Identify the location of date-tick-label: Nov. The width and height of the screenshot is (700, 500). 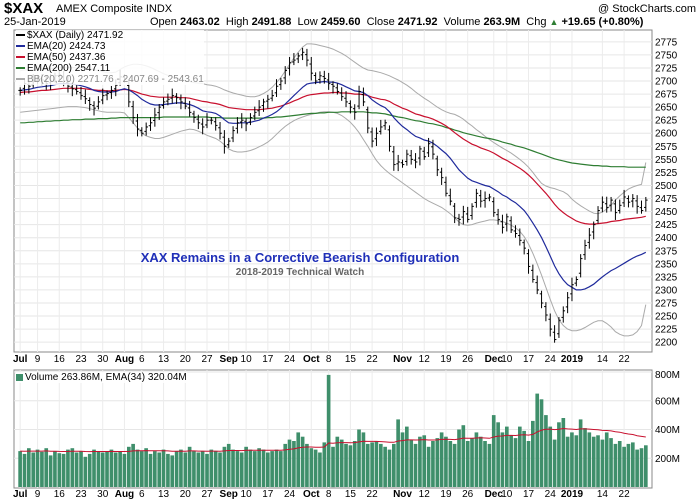
(402, 494).